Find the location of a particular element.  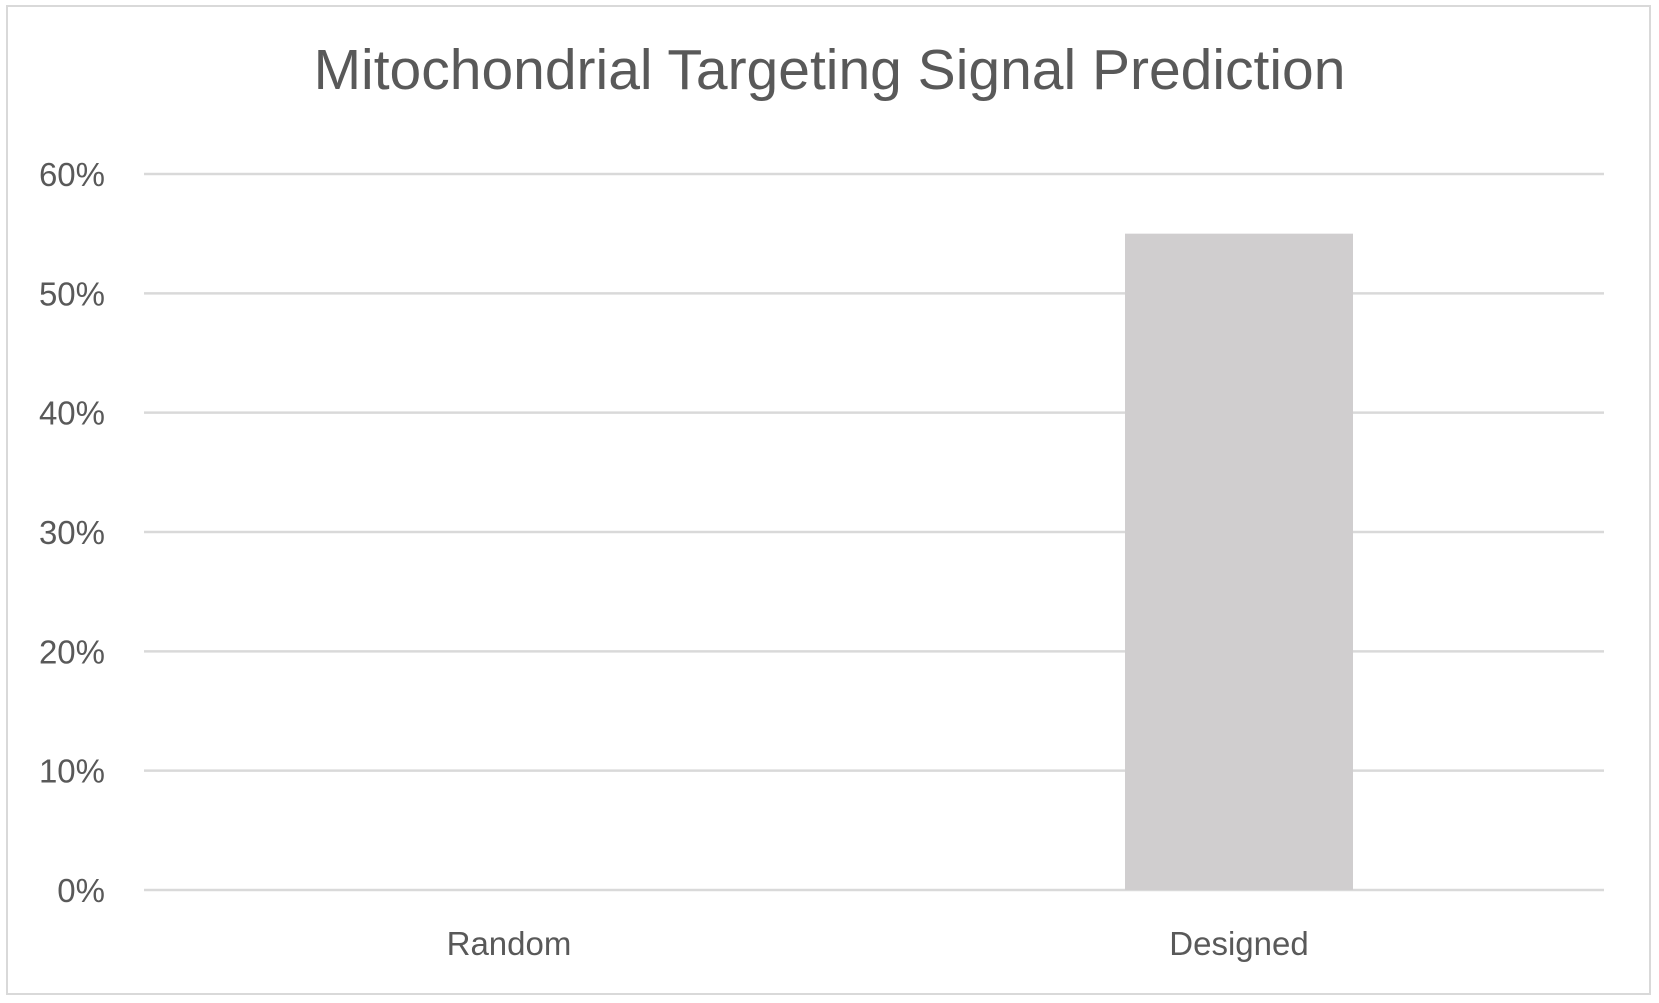

bar-designed is located at coordinates (1239, 561).